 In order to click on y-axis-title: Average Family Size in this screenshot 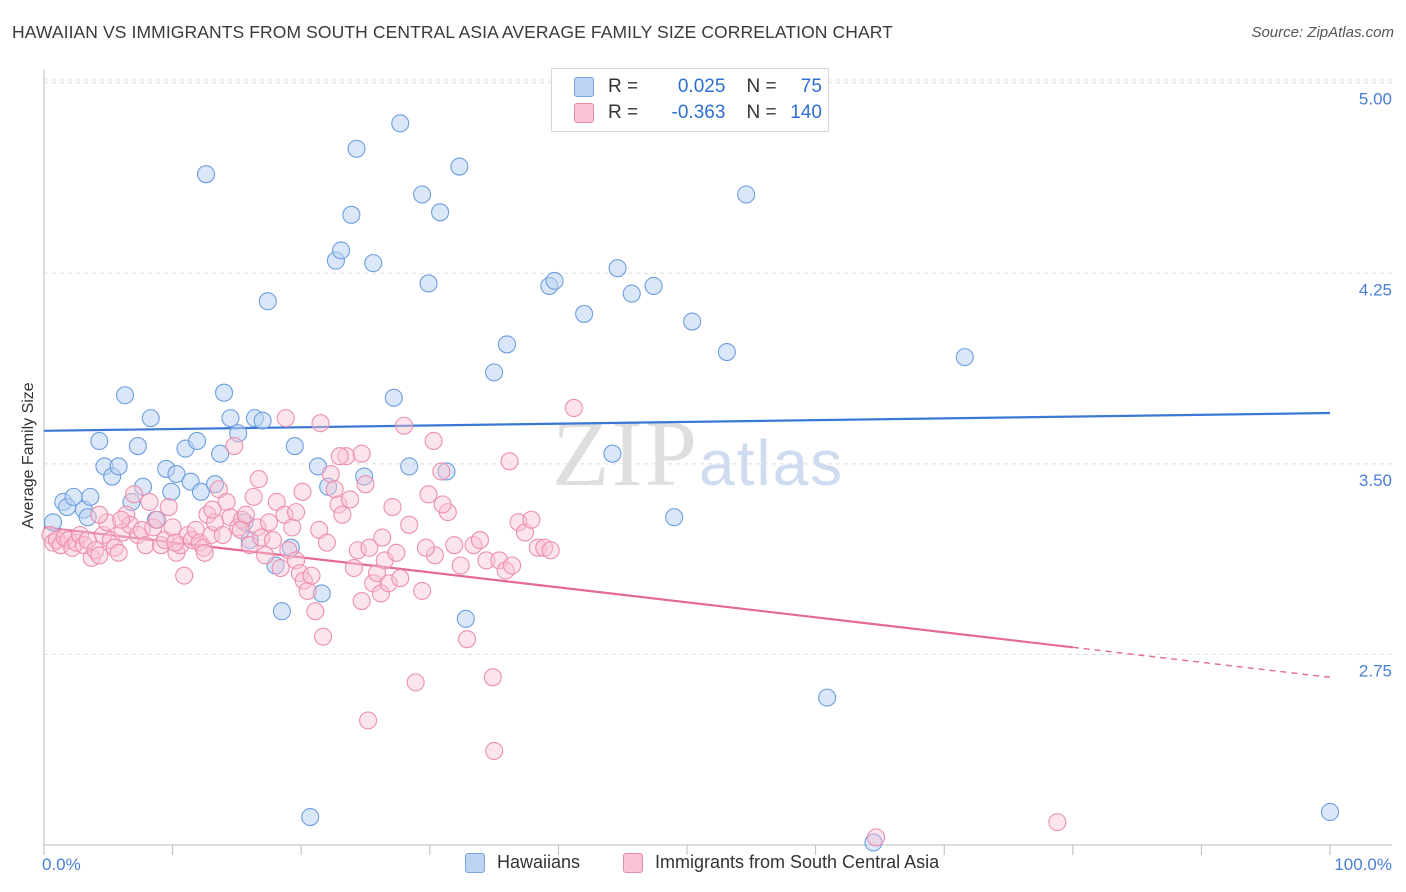, I will do `click(28, 455)`.